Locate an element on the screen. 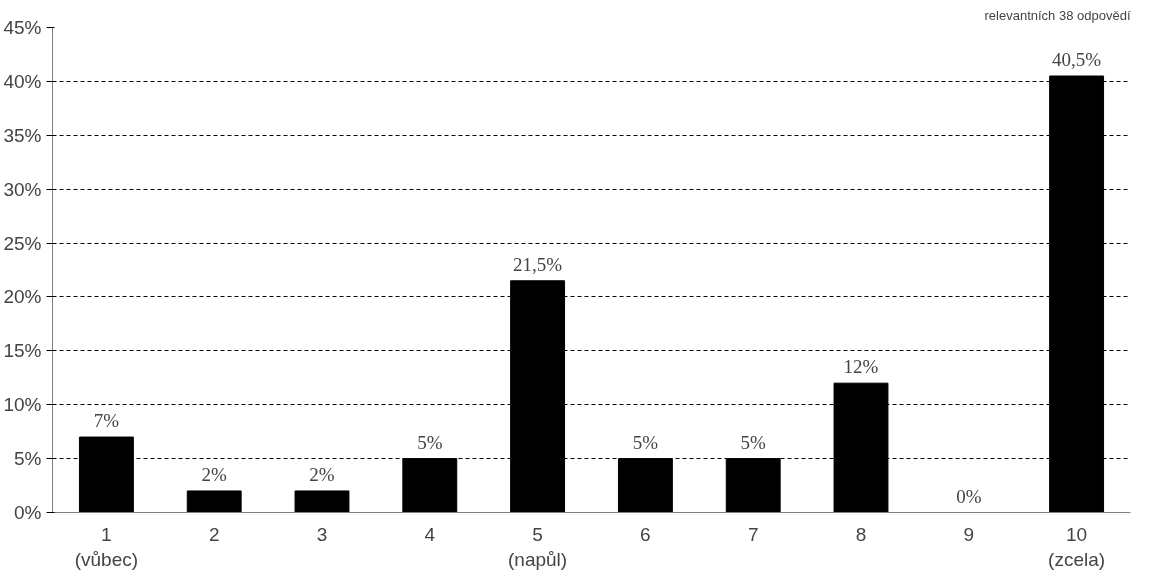 The image size is (1153, 576). y-tick-label: 35% is located at coordinates (22, 135).